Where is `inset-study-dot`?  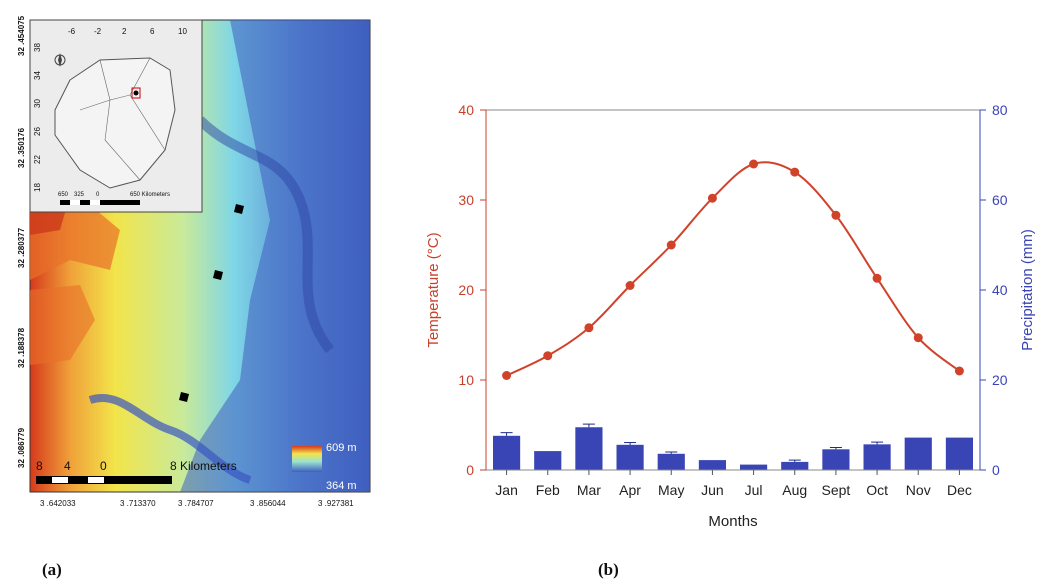
inset-study-dot is located at coordinates (136, 93).